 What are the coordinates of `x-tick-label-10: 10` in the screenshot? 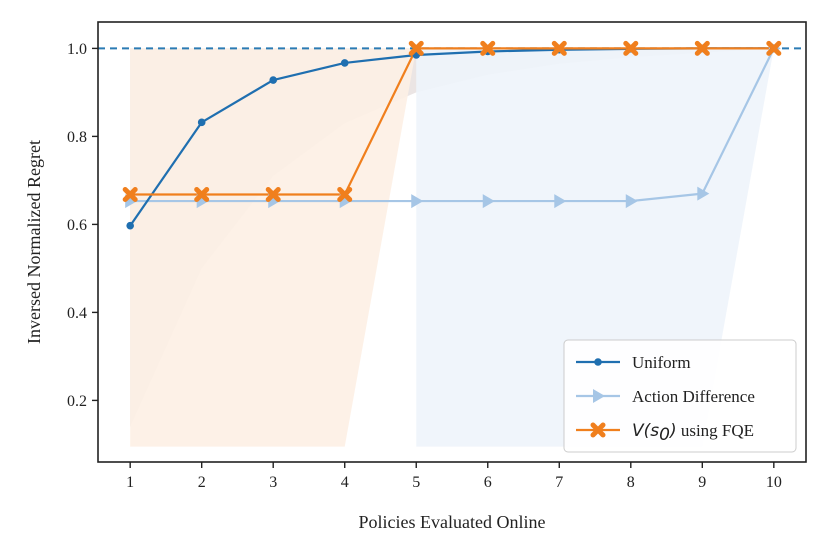 It's located at (774, 482).